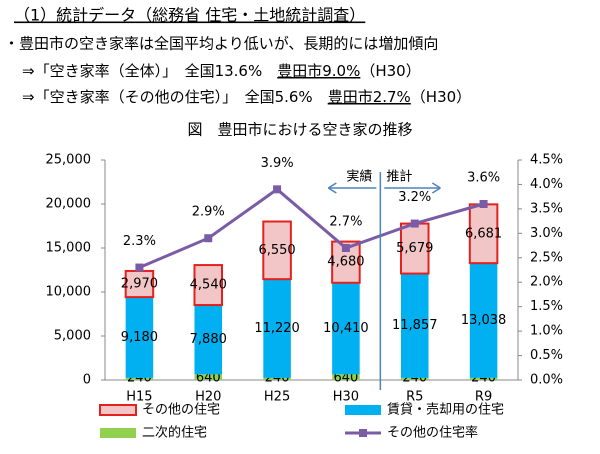 This screenshot has width=600, height=454. I want to click on legend-label: 賃貸・売却用の住宅, so click(445, 410).